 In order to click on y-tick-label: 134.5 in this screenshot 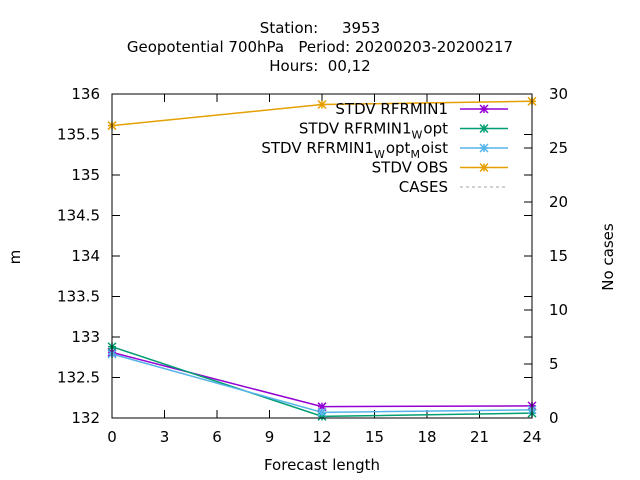, I will do `click(78, 216)`.